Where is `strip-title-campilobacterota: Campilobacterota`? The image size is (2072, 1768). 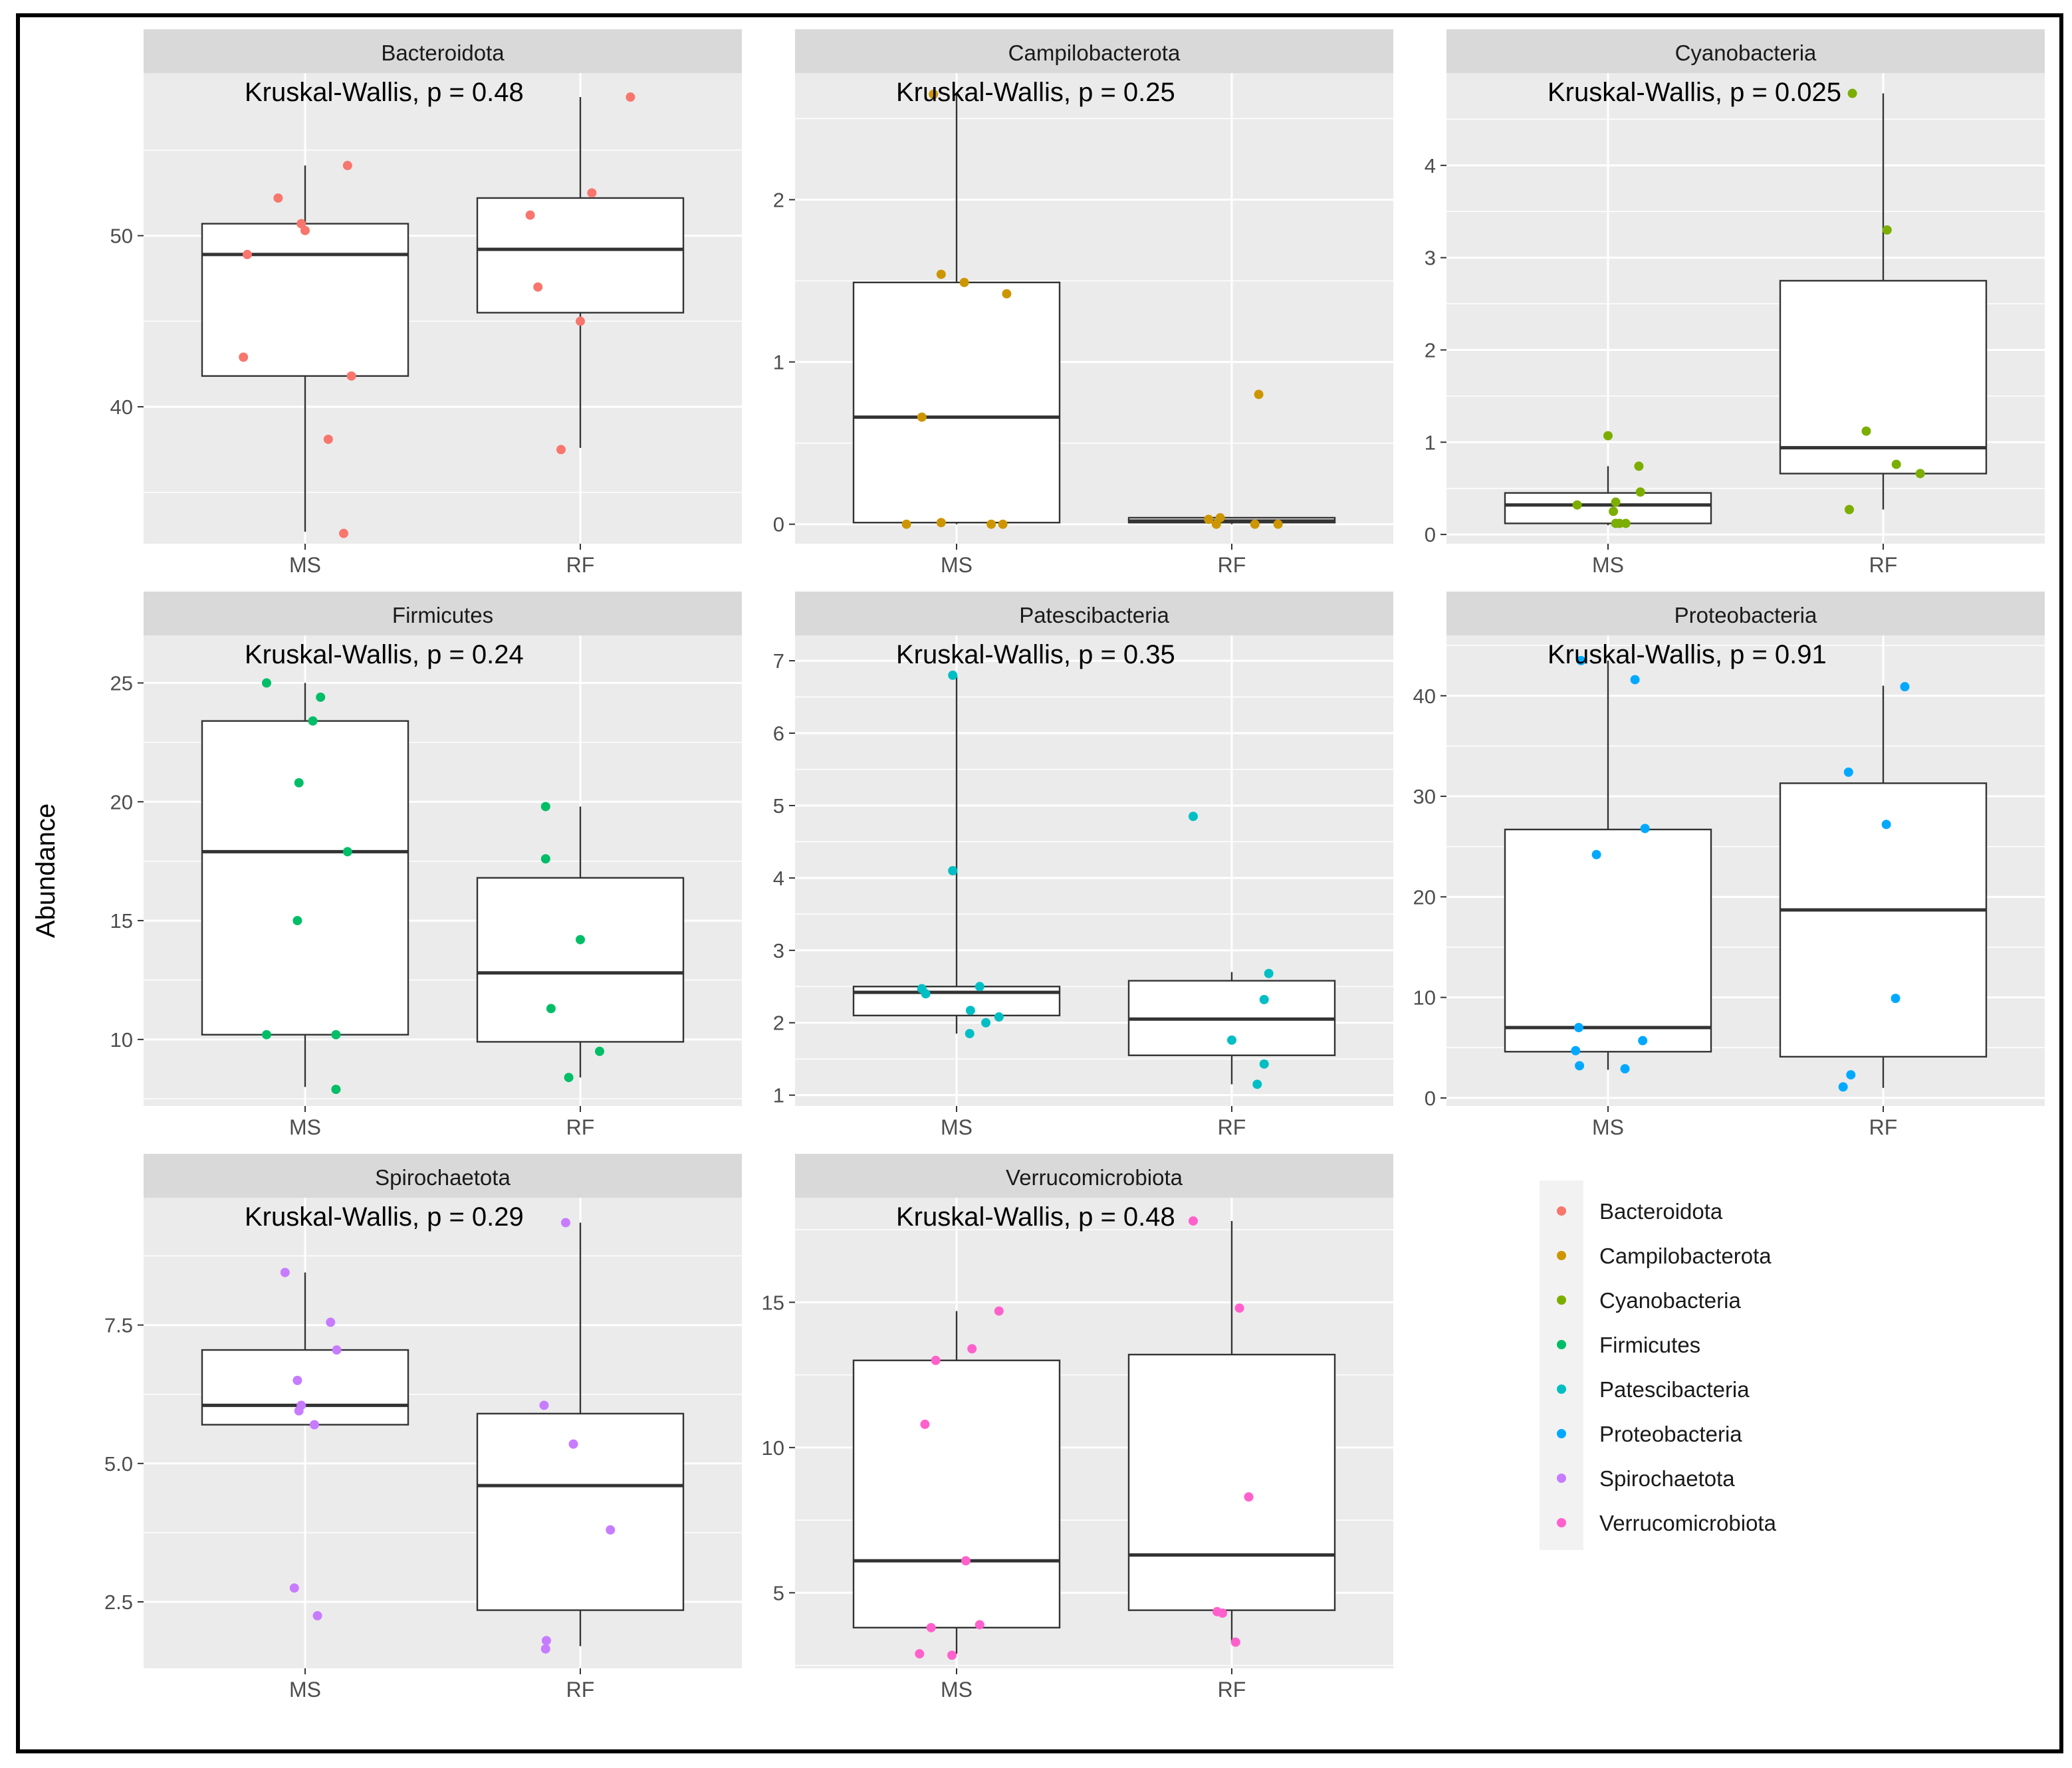 strip-title-campilobacterota: Campilobacterota is located at coordinates (1094, 53).